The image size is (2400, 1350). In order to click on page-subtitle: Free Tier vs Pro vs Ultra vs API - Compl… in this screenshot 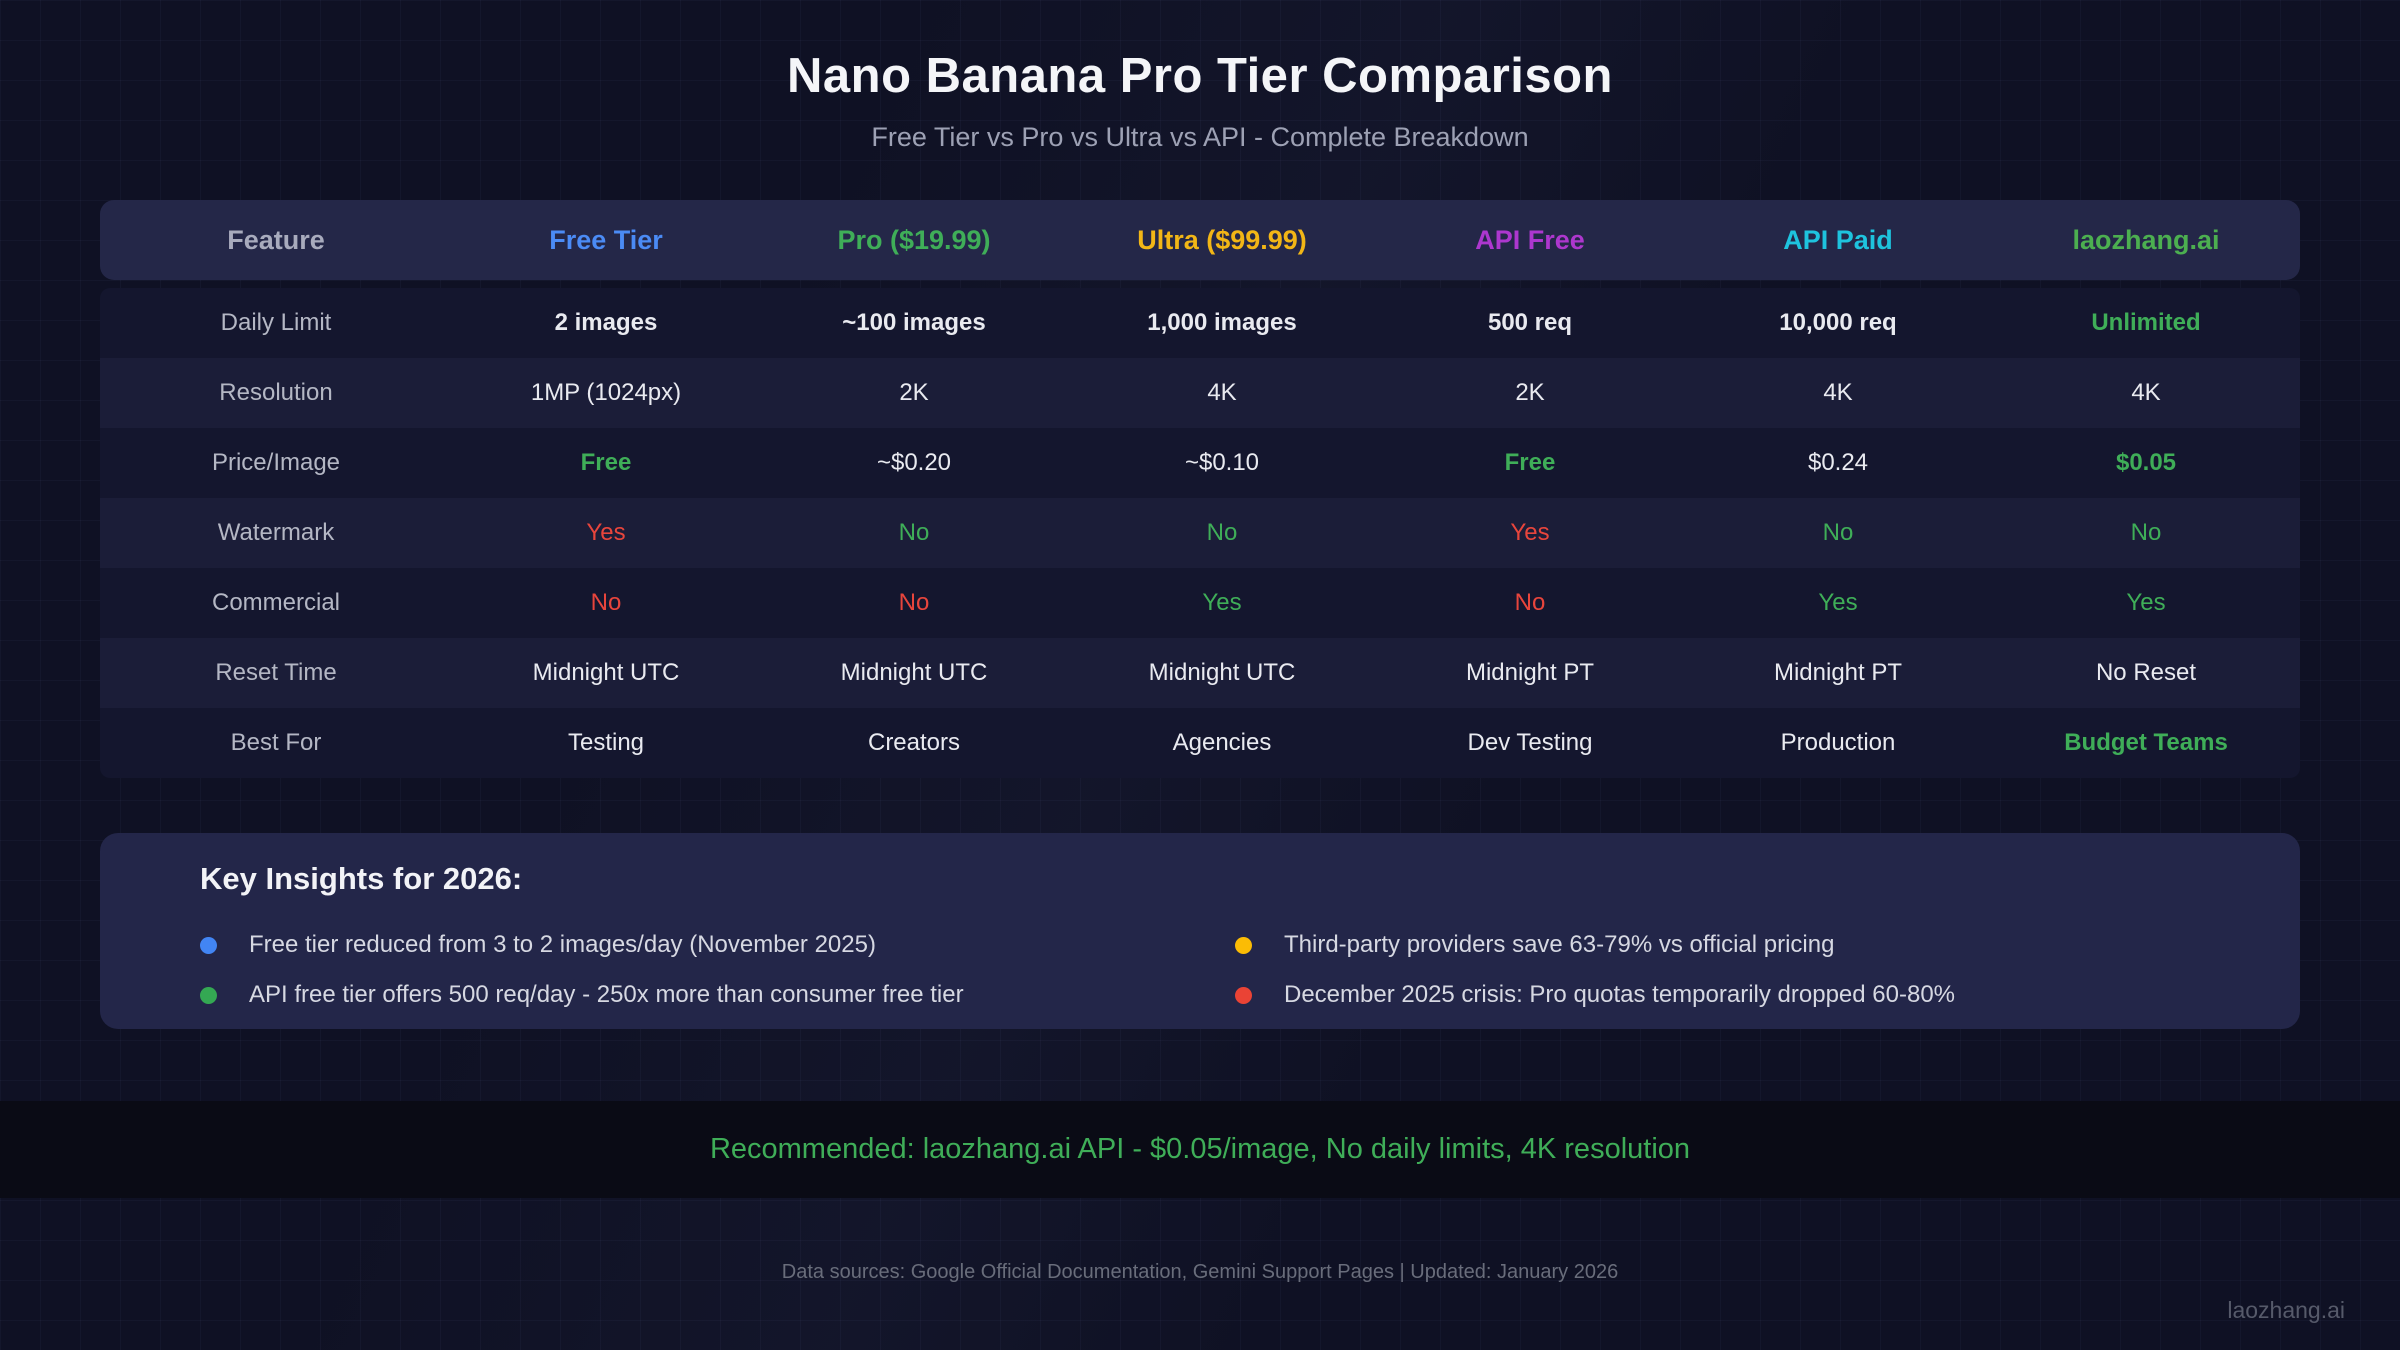, I will do `click(1200, 137)`.